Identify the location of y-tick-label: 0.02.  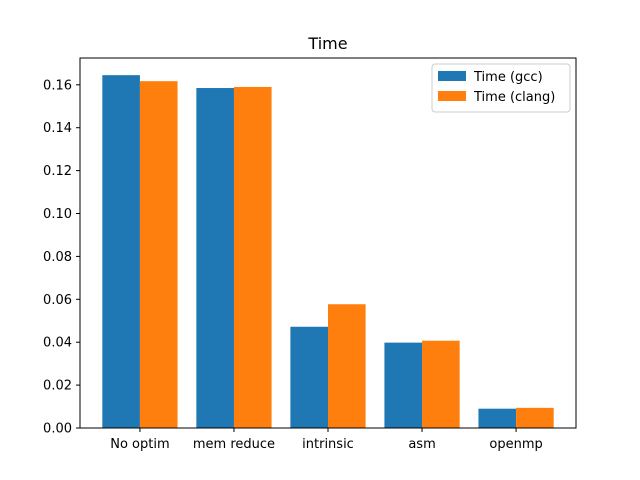
(57, 386).